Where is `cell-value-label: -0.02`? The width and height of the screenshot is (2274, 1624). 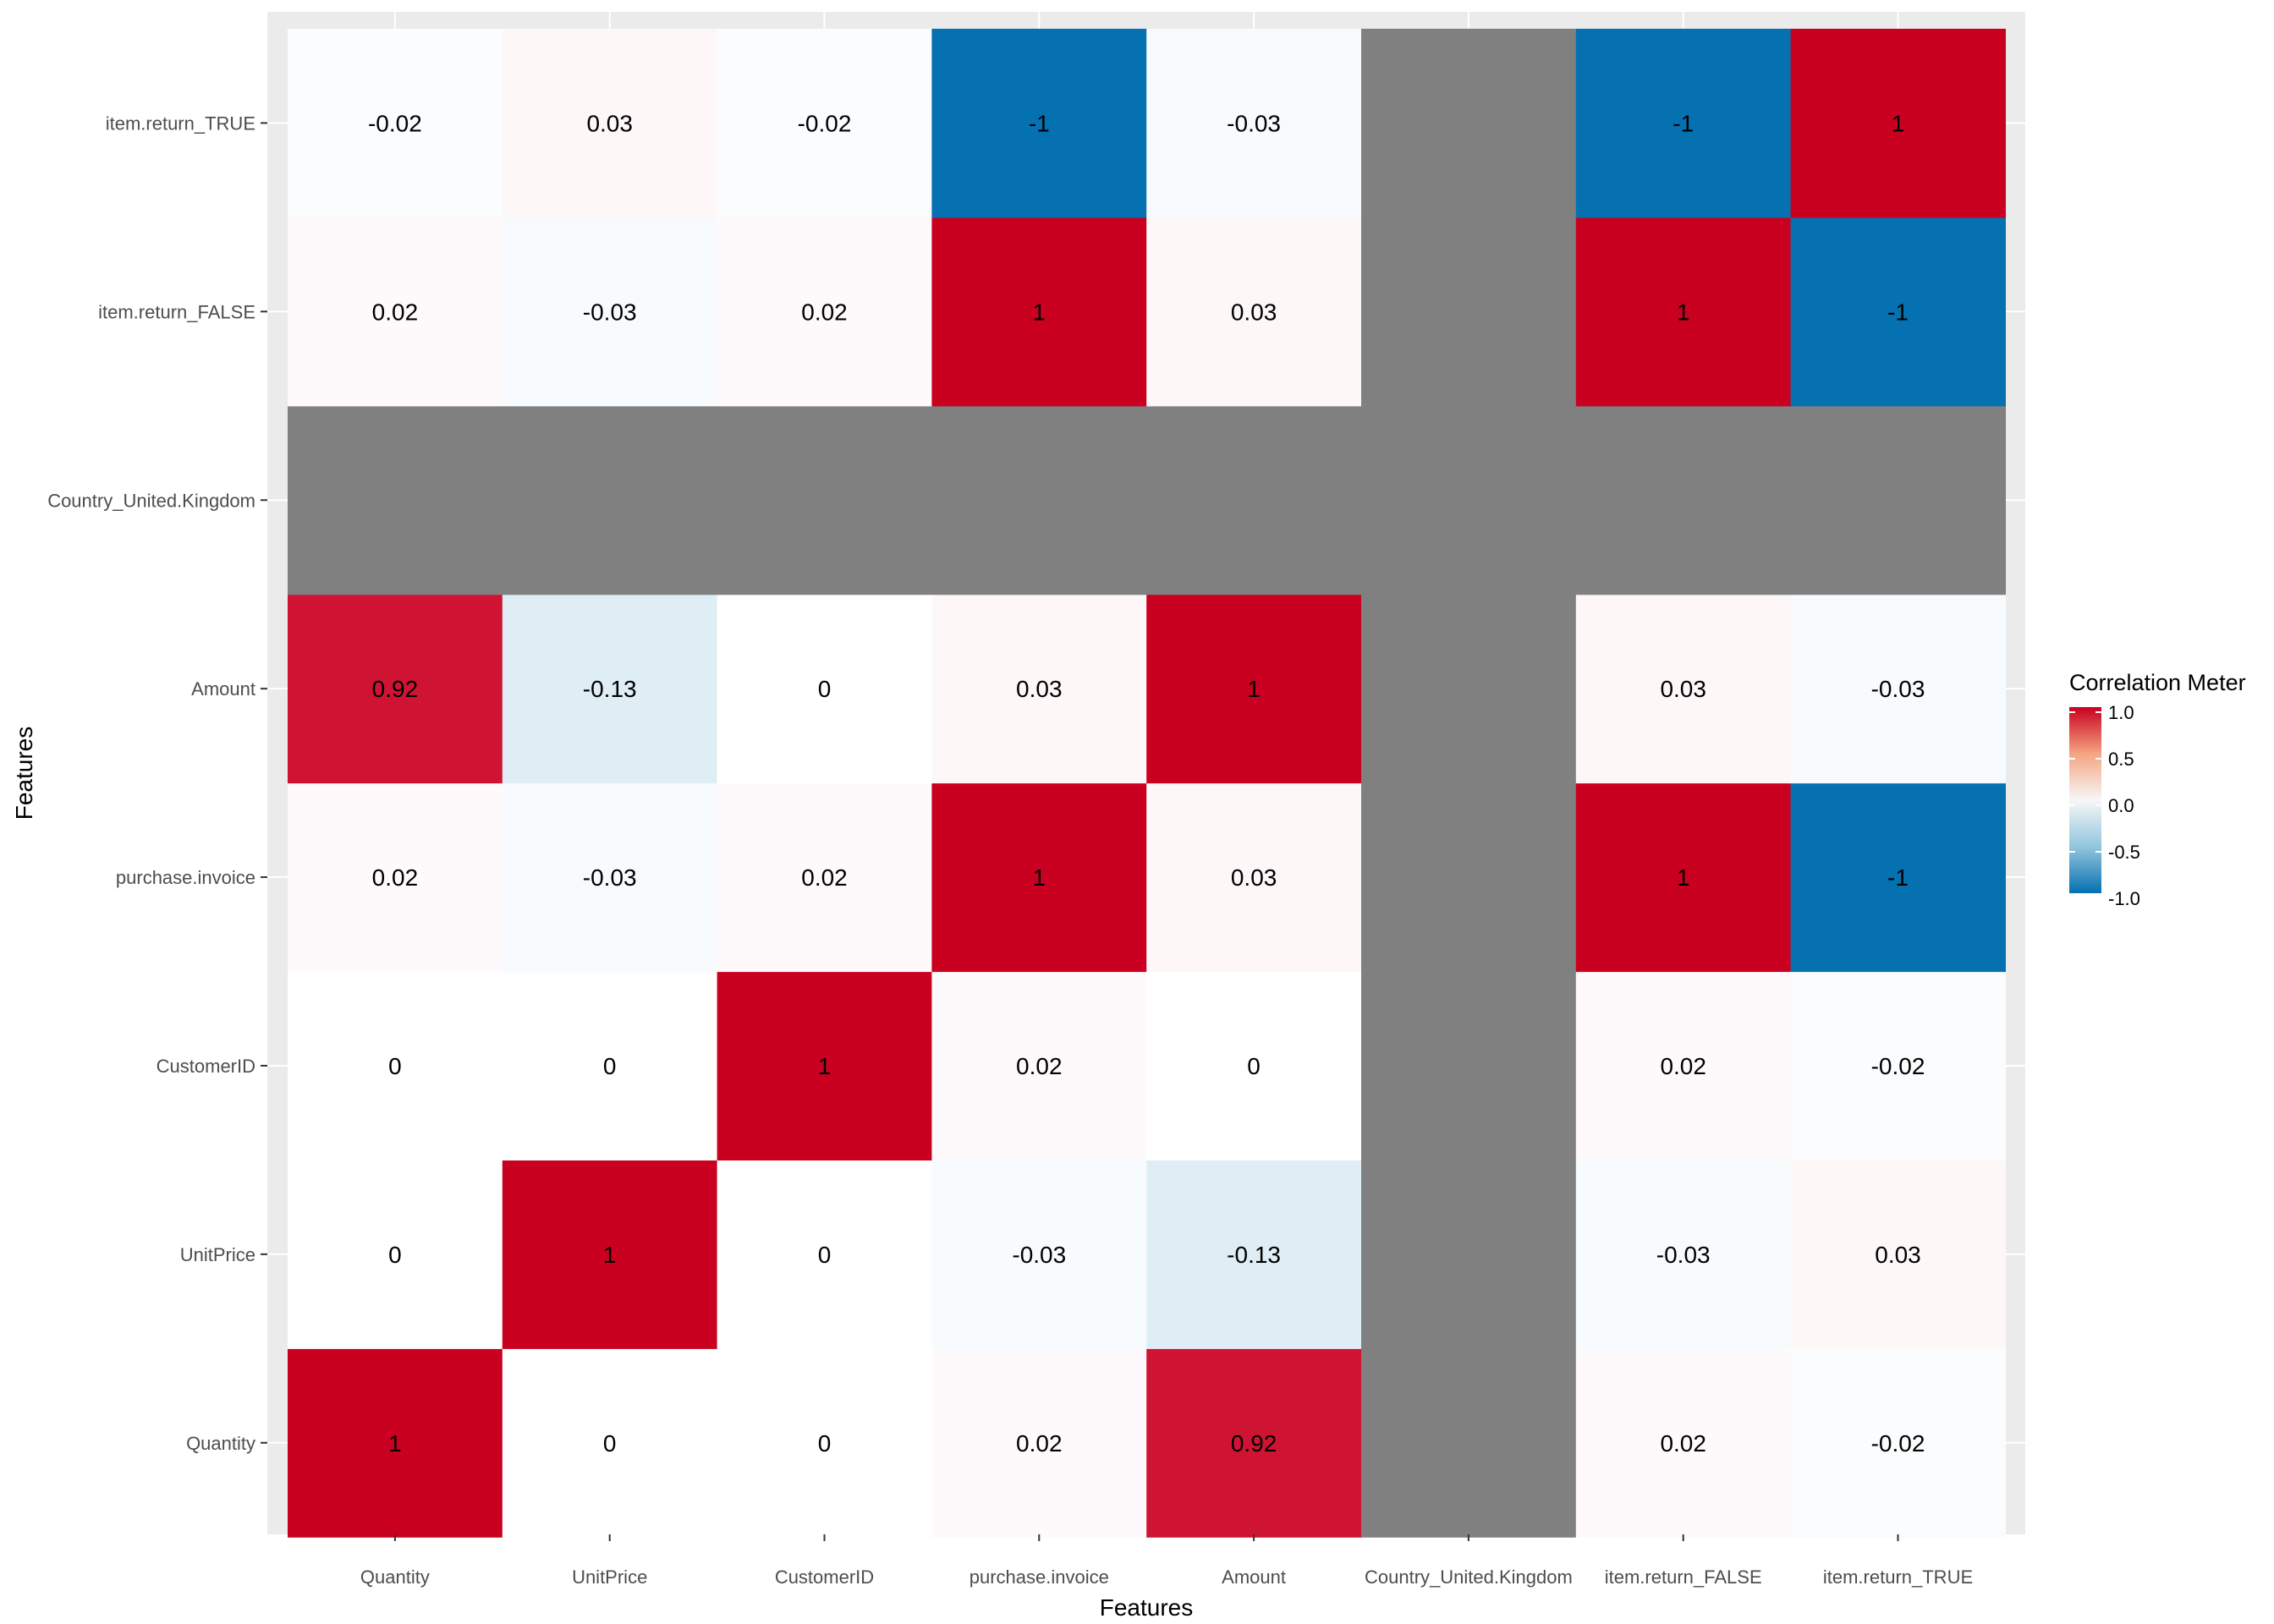
cell-value-label: -0.02 is located at coordinates (825, 123).